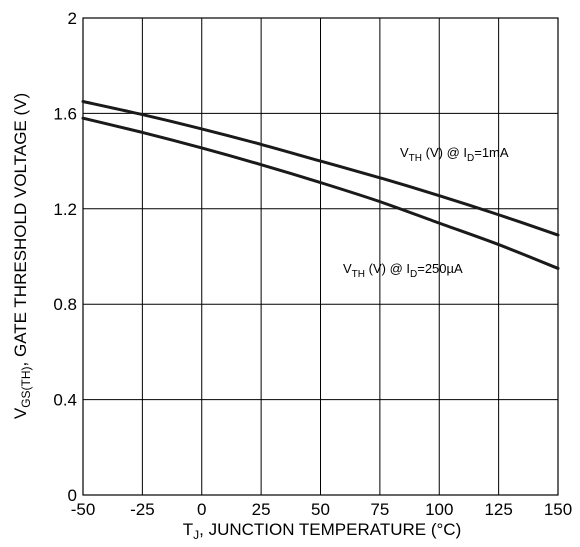 Image resolution: width=580 pixels, height=547 pixels. Describe the element at coordinates (330, 529) in the screenshot. I see `x-axis-title-rest: , JUNCTION TEMPERATURE (°C)` at that location.